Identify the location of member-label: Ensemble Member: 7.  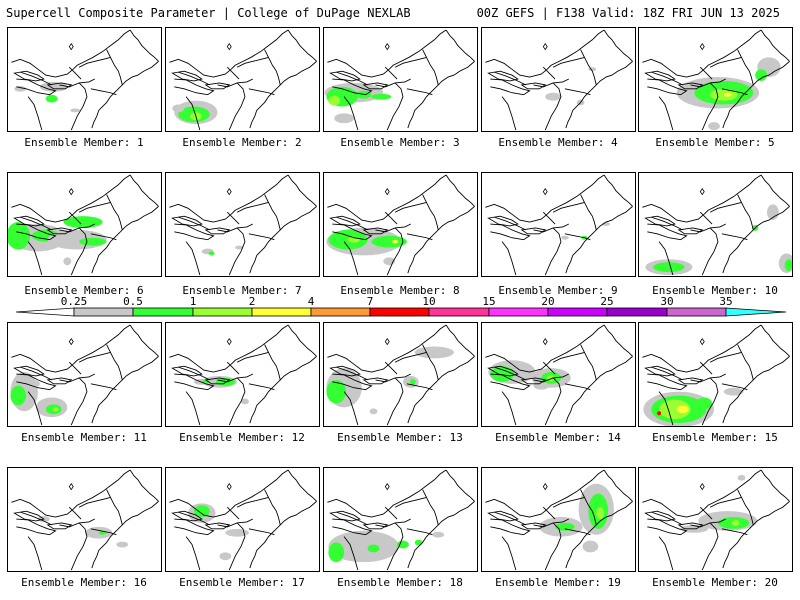
(242, 290).